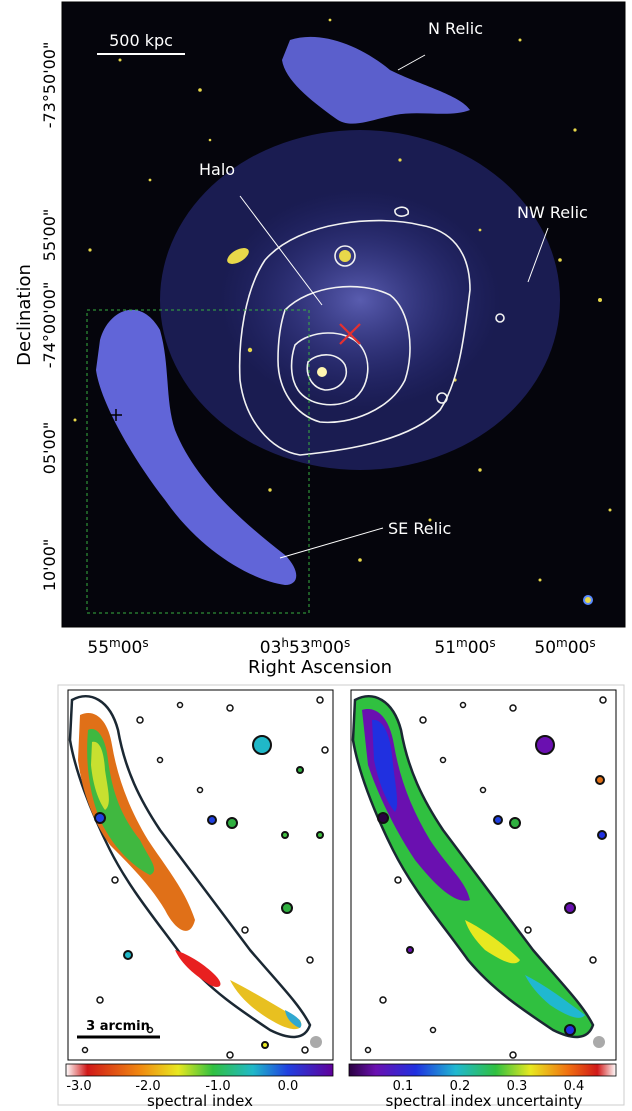 This screenshot has width=632, height=1111. I want to click on label-halo: Halo, so click(217, 169).